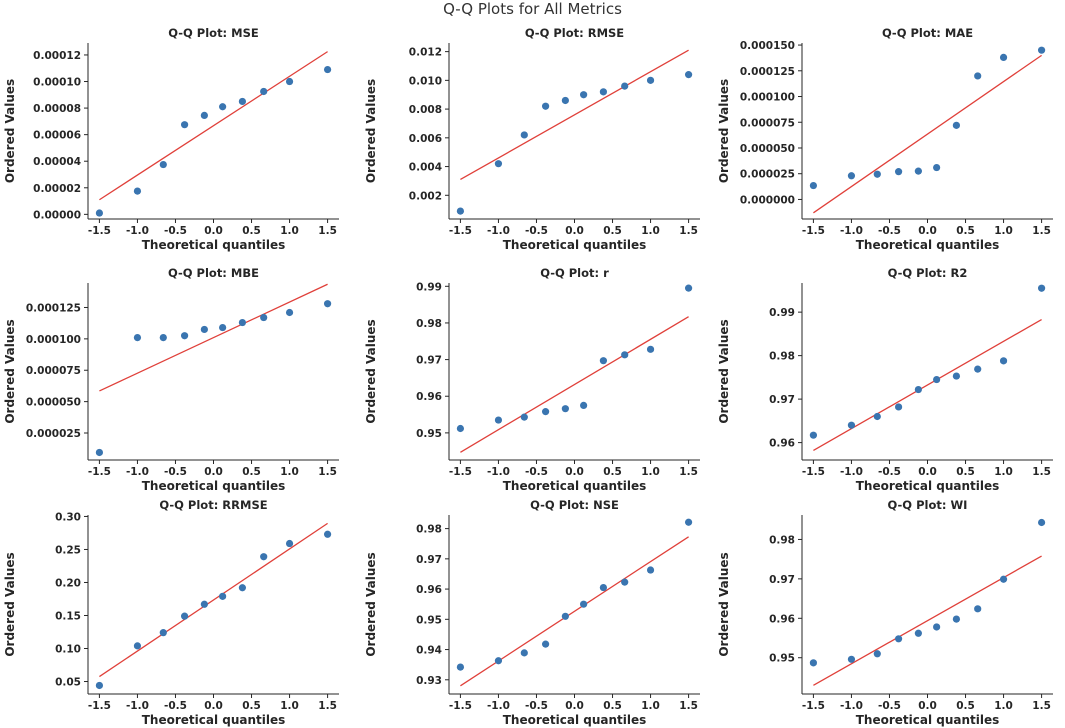  I want to click on panel-title: Q-Q Plot: MBE, so click(213, 273).